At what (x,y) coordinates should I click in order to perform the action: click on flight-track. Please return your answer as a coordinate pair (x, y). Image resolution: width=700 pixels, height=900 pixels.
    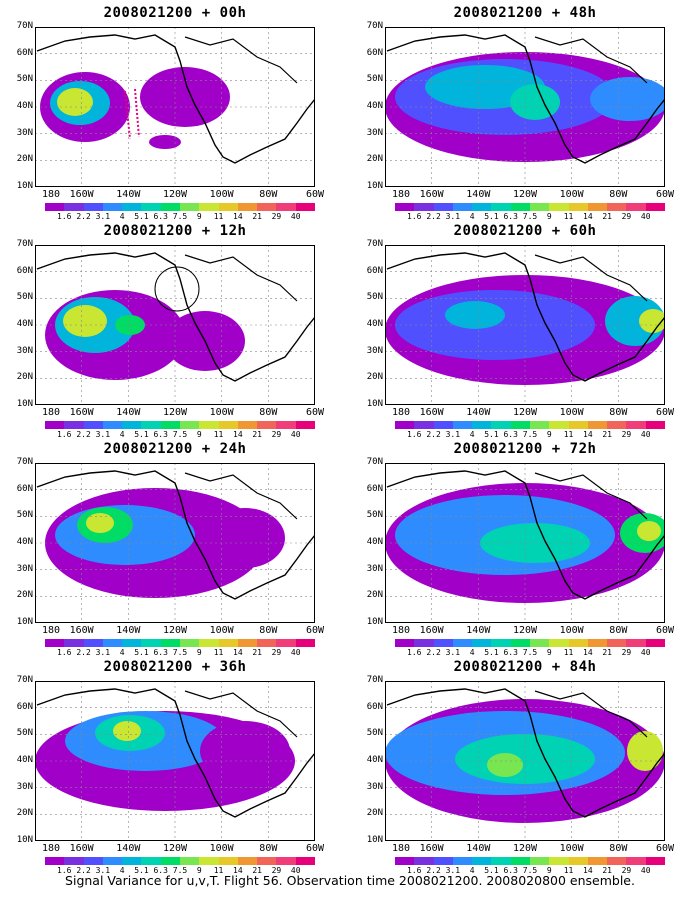
    Looking at the image, I should click on (132, 114).